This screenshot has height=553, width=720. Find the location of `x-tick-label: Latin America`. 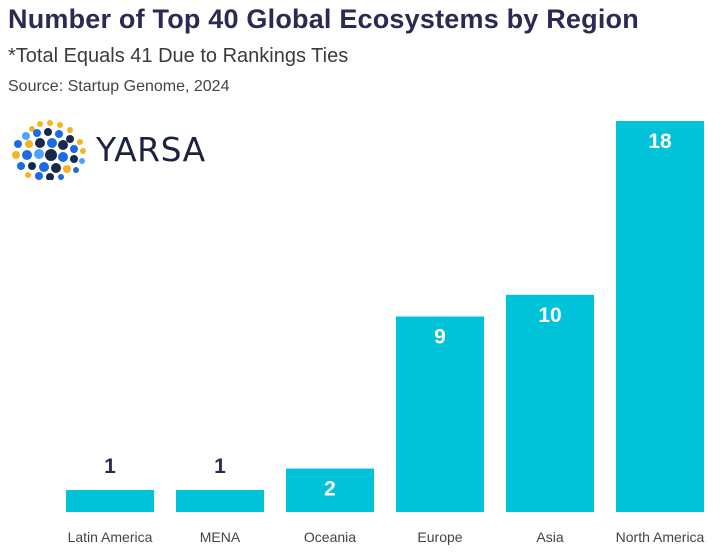

x-tick-label: Latin America is located at coordinates (110, 537).